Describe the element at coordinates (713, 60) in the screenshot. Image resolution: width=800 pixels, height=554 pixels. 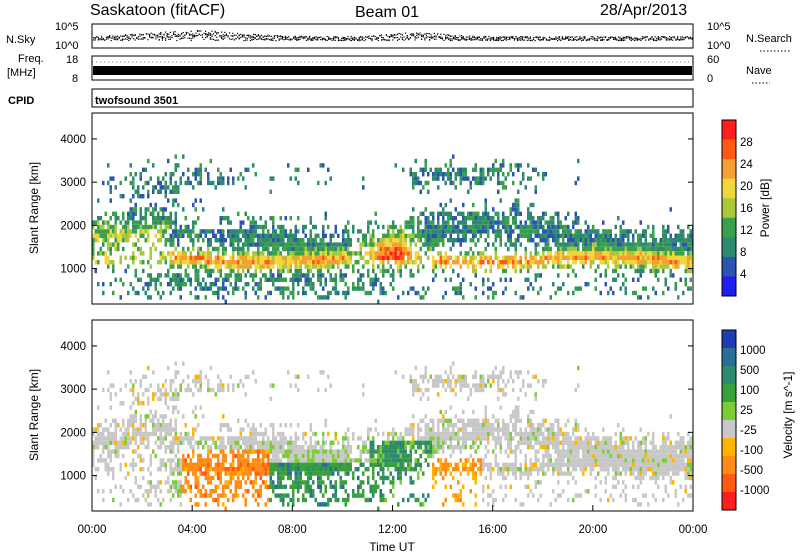
I see `nave-top-tick: 60` at that location.